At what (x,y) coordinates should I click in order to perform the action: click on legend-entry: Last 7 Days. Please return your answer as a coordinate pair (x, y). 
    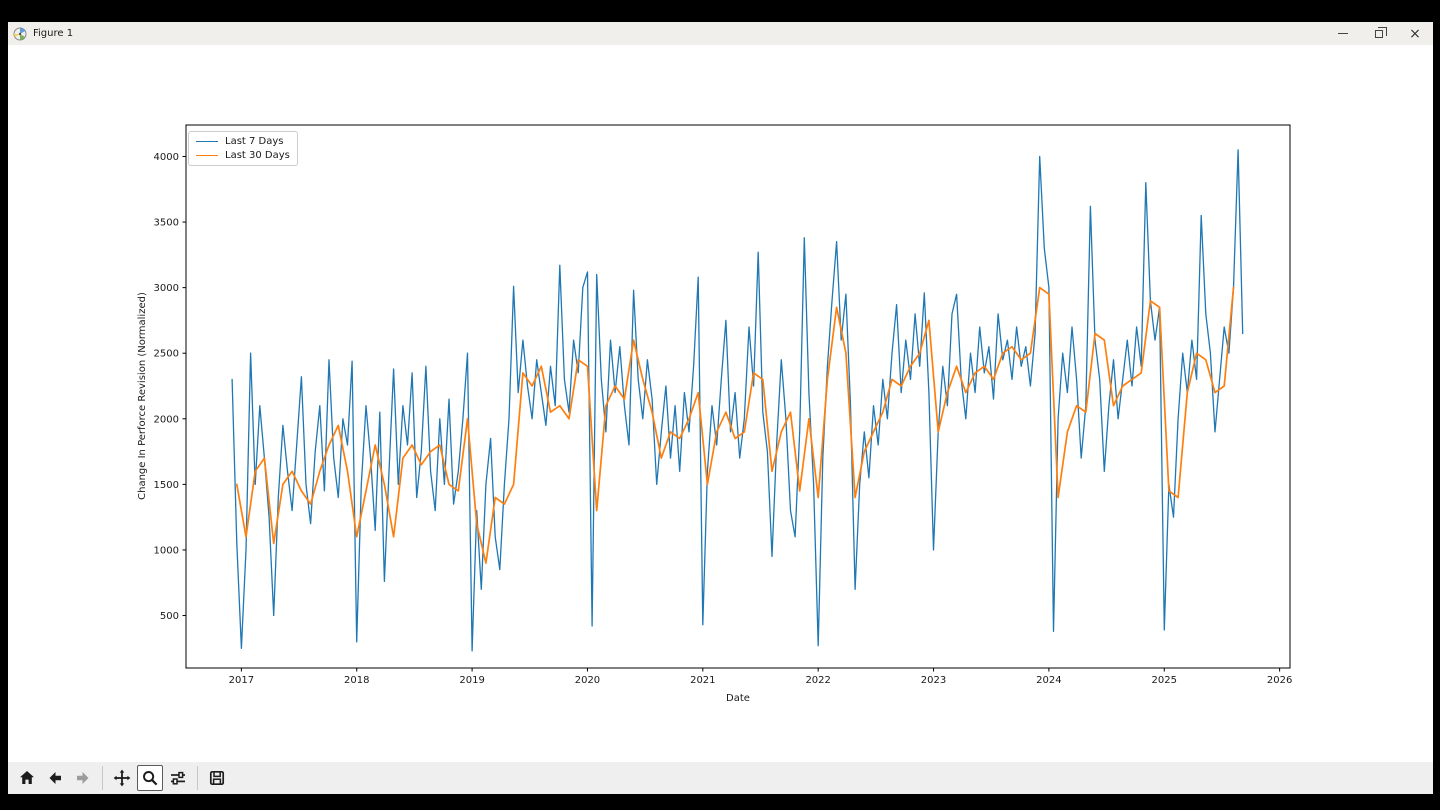
    Looking at the image, I should click on (242, 141).